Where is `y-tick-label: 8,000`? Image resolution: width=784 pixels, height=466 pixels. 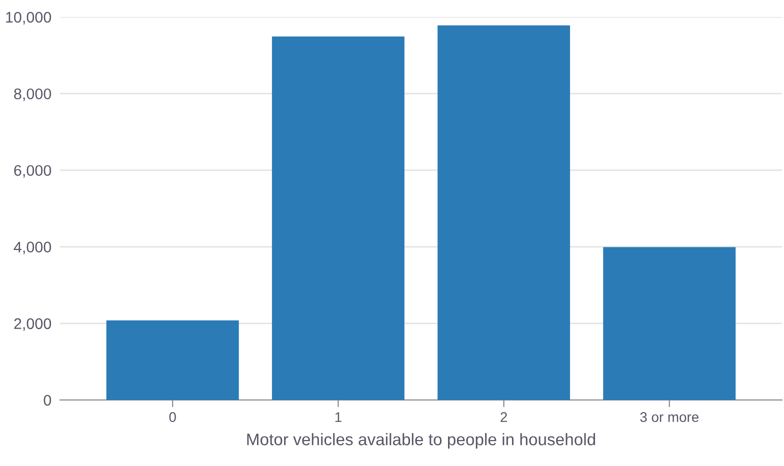
y-tick-label: 8,000 is located at coordinates (33, 95).